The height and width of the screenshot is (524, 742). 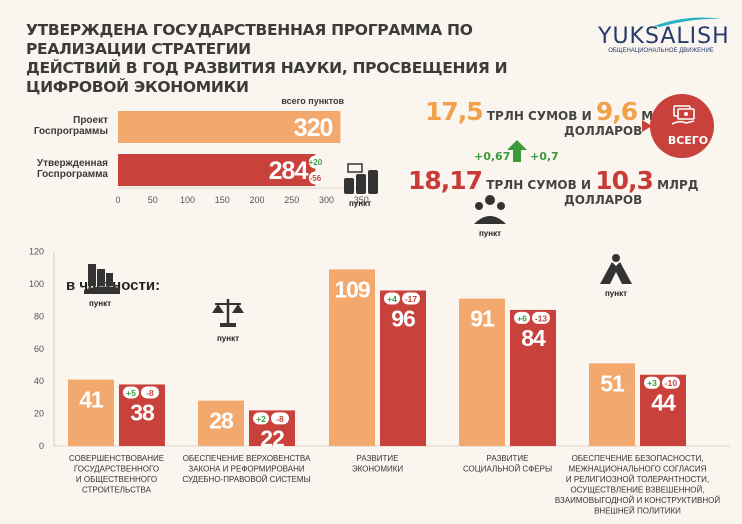 I want to click on y-tick-label: 20, so click(x=39, y=414).